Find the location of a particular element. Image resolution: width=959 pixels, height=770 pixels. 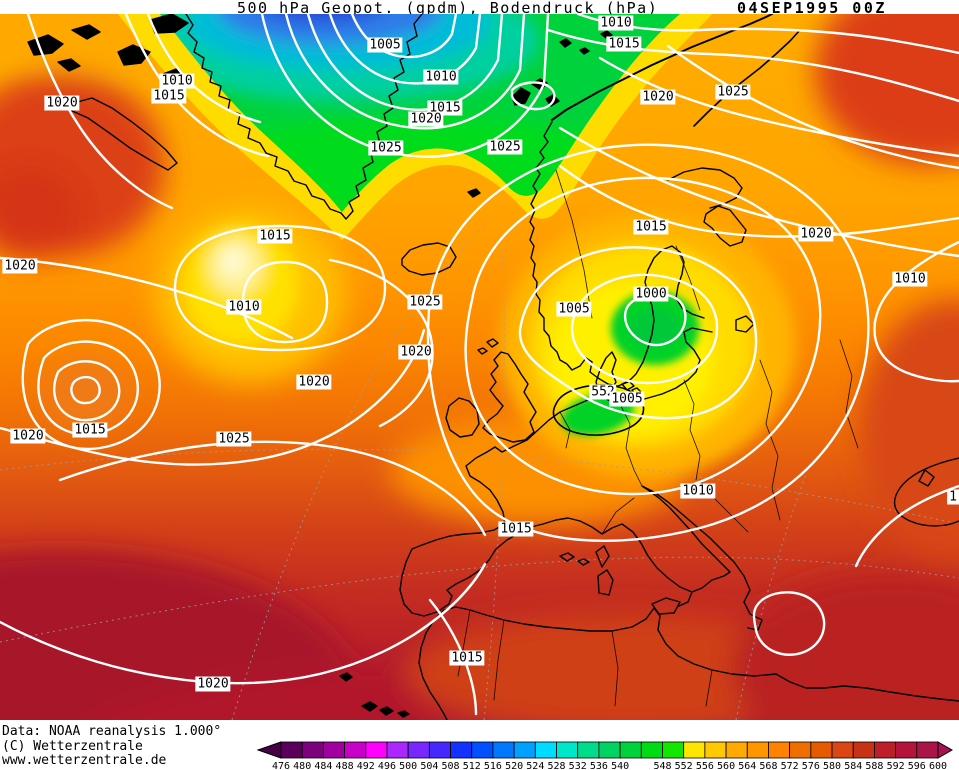

map-datetime: 04SEP1995 00Z is located at coordinates (812, 8).